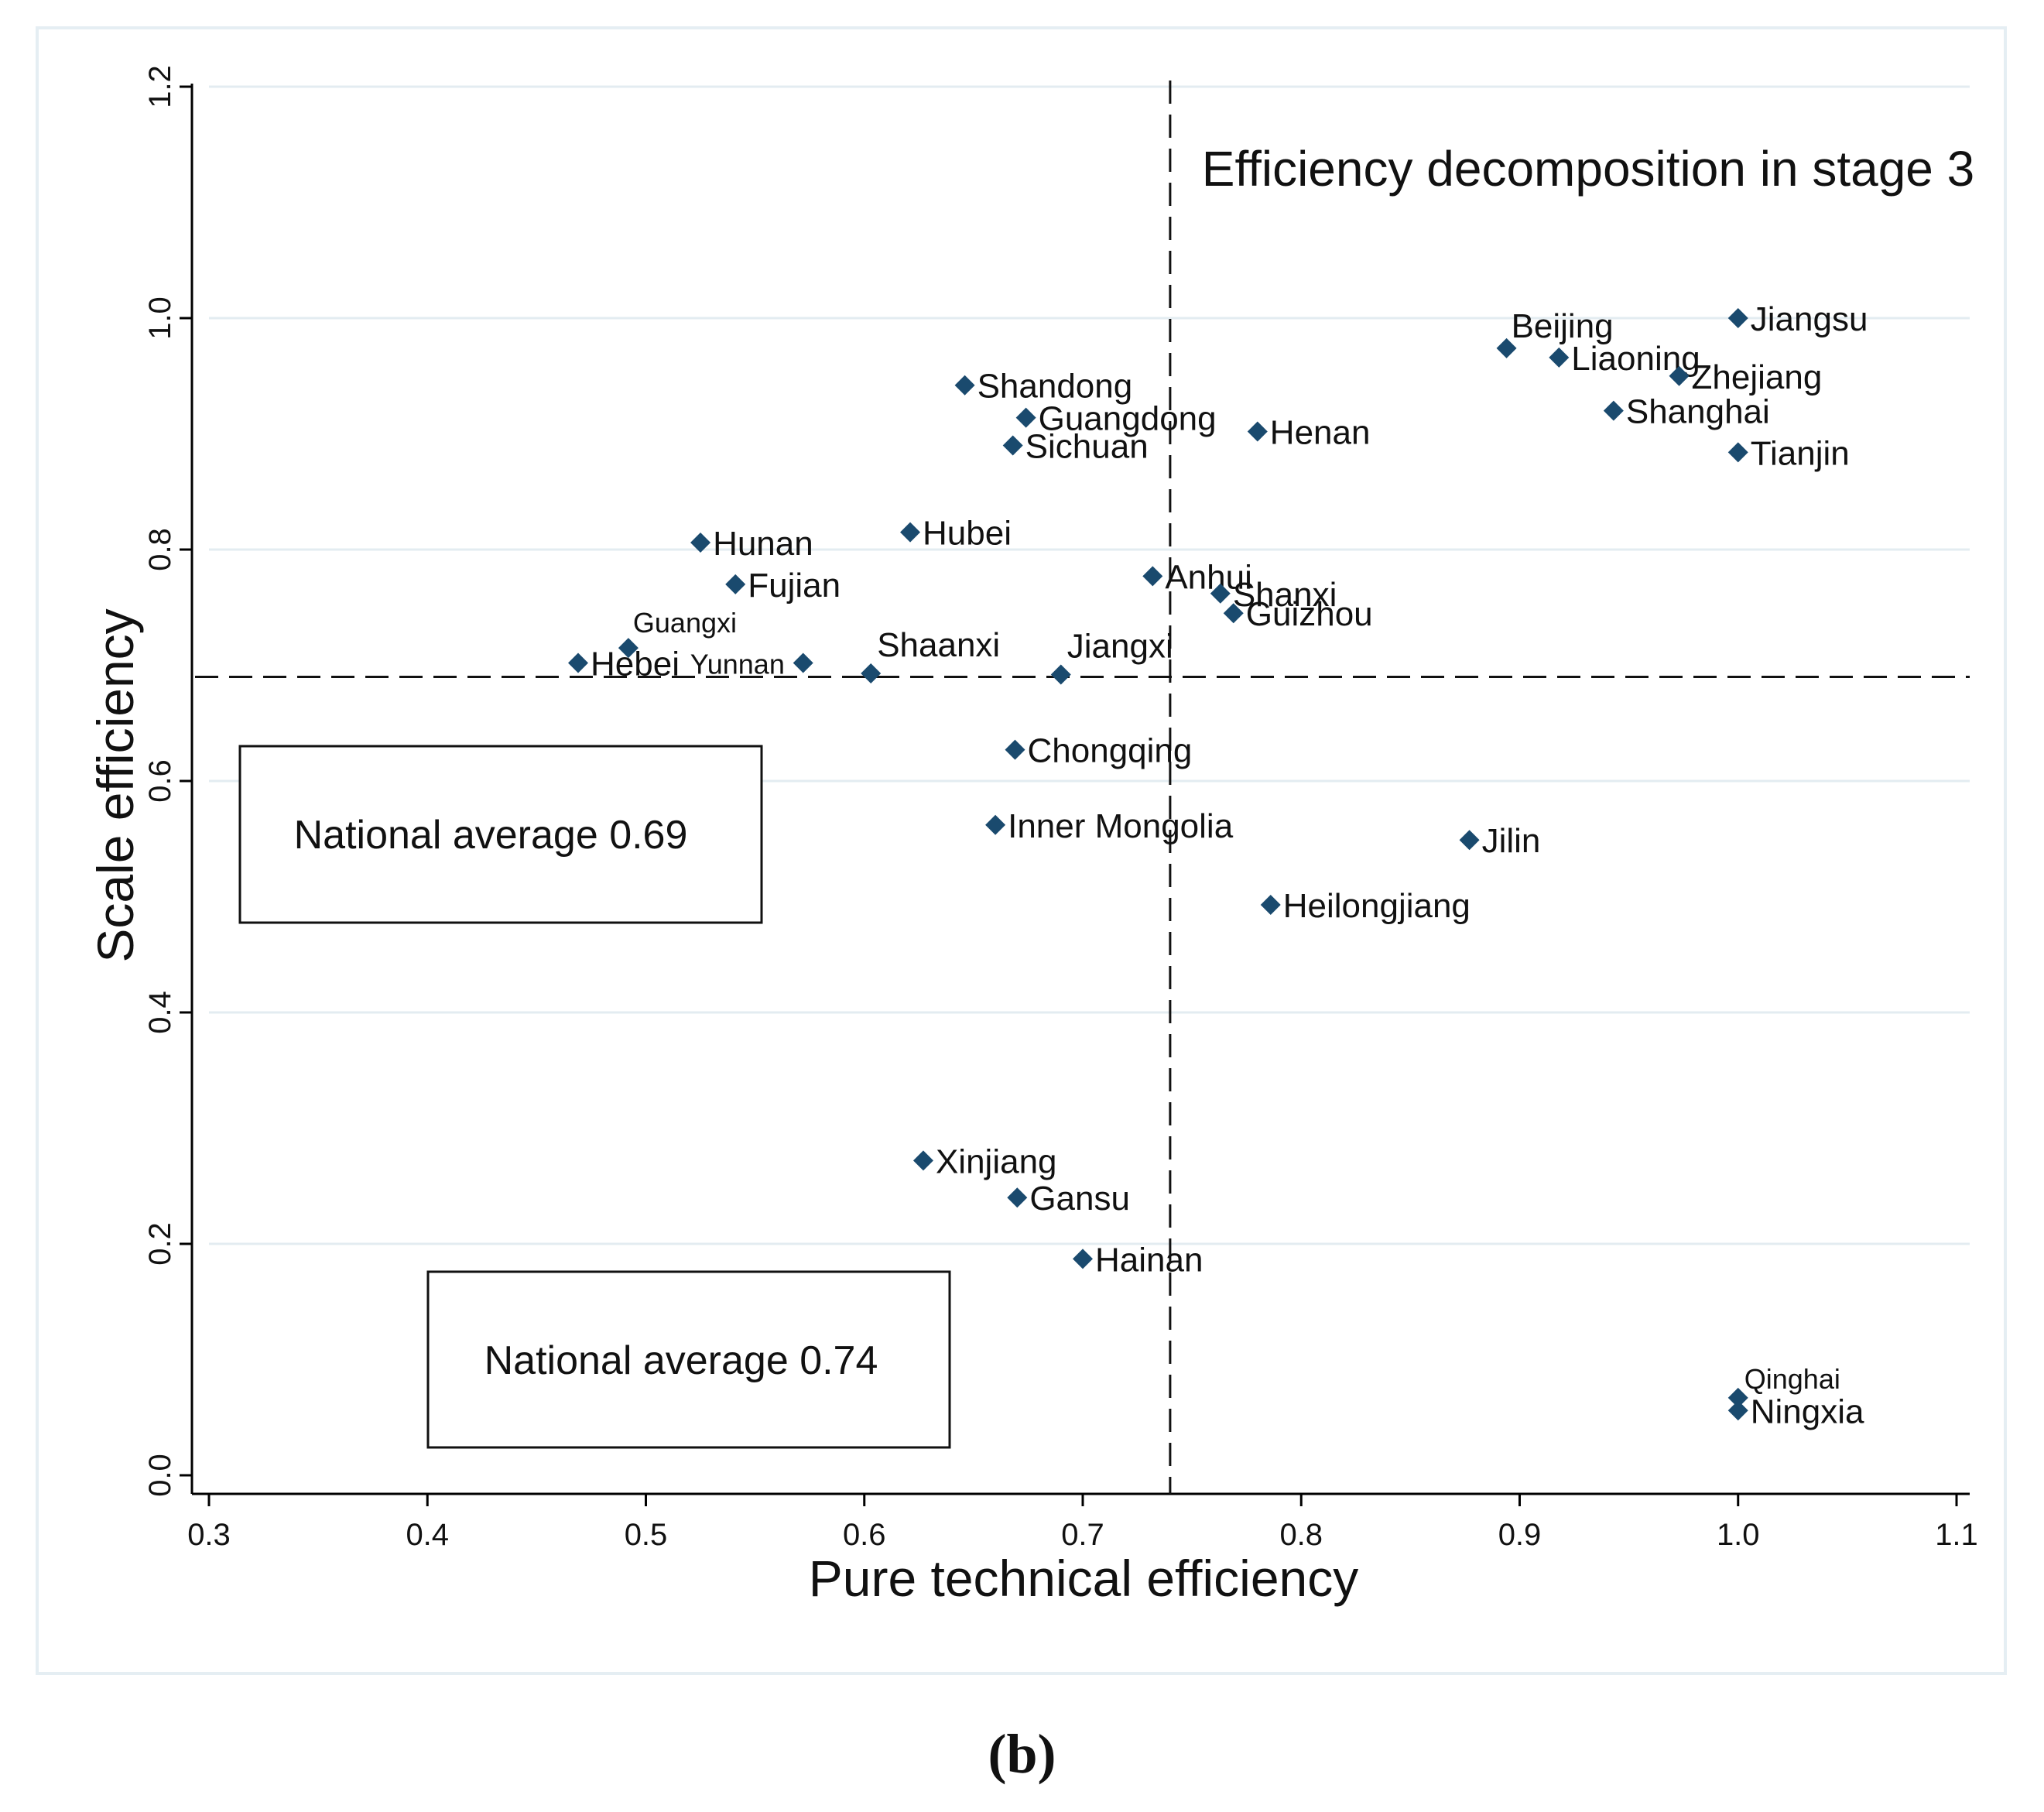  What do you see at coordinates (1698, 412) in the screenshot?
I see `data-point-label: Shanghai` at bounding box center [1698, 412].